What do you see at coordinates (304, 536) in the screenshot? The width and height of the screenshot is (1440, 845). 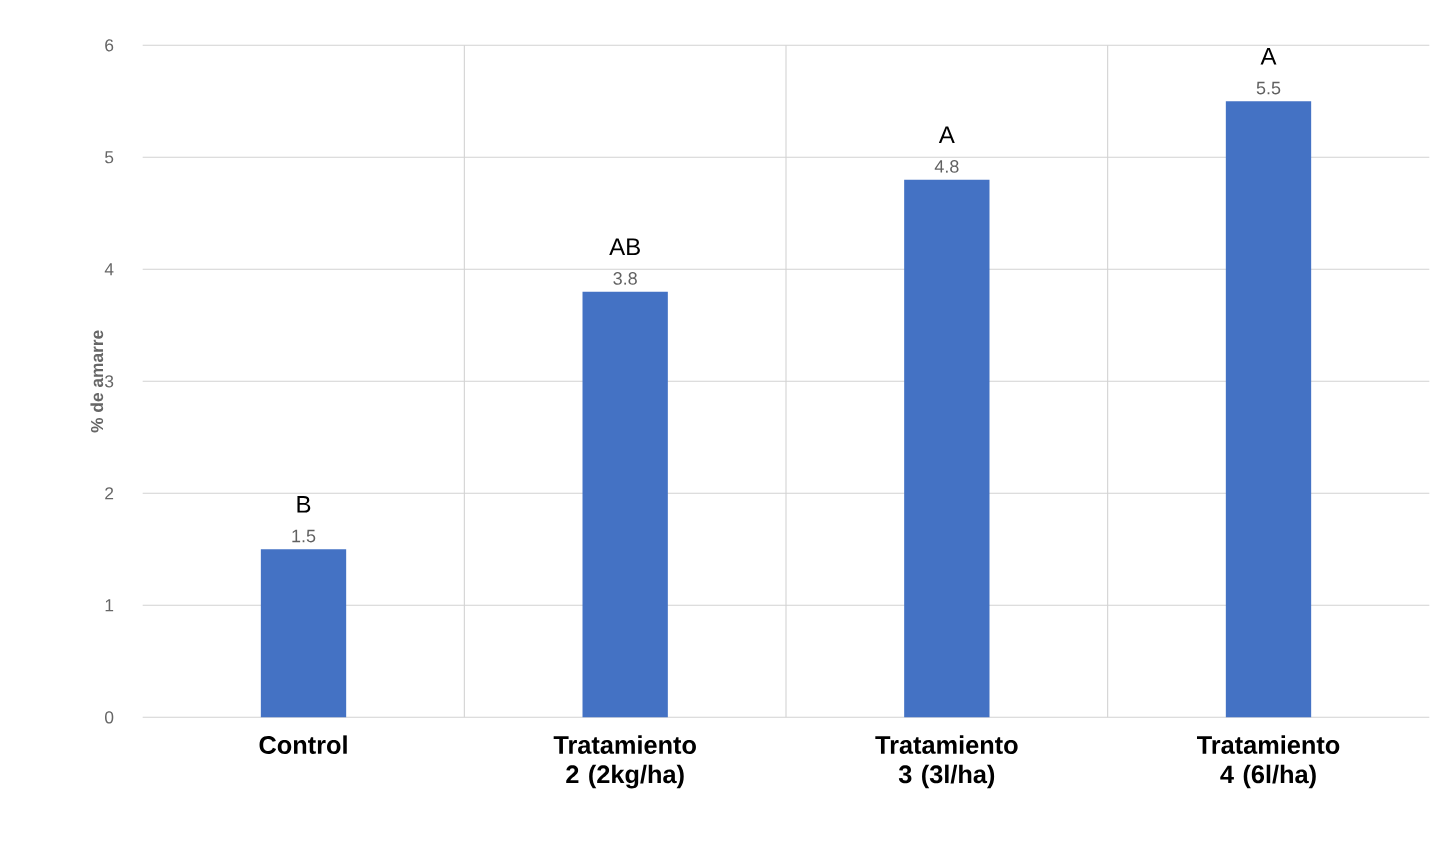 I see `data-label: 1.5` at bounding box center [304, 536].